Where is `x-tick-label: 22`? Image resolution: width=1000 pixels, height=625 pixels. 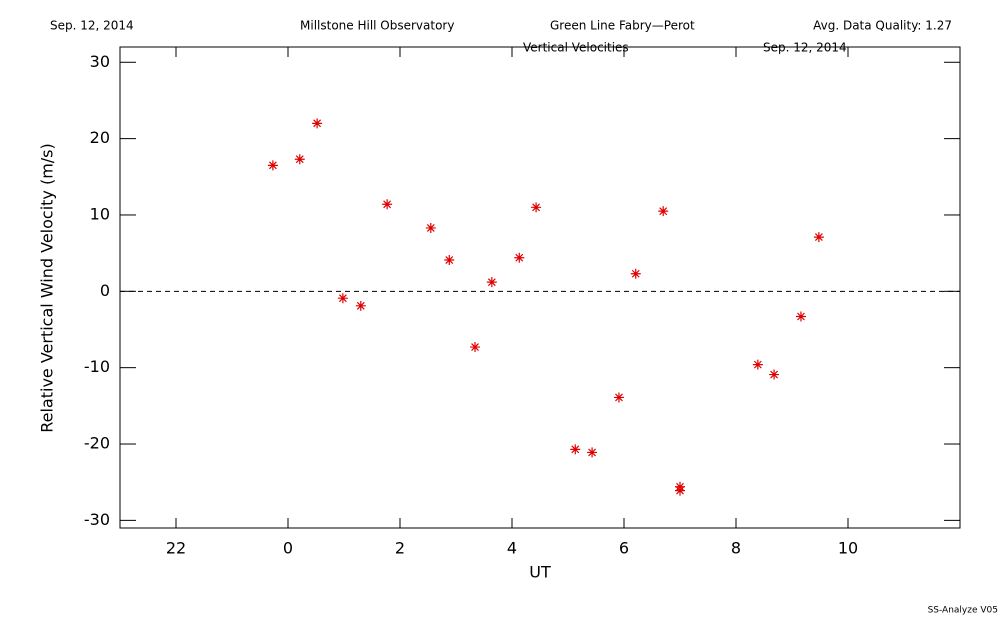 x-tick-label: 22 is located at coordinates (176, 548).